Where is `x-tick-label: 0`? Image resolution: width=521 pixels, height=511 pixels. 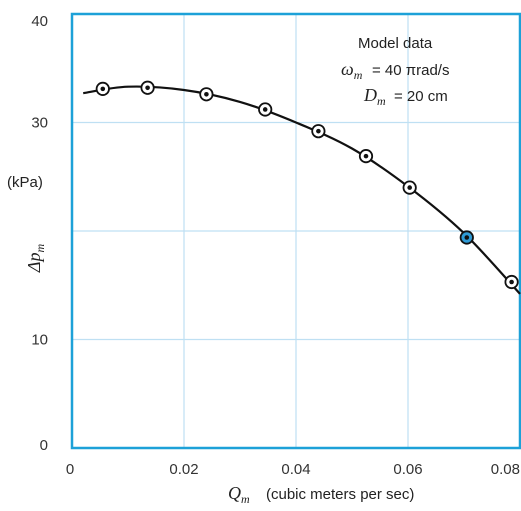
x-tick-label: 0 is located at coordinates (70, 469).